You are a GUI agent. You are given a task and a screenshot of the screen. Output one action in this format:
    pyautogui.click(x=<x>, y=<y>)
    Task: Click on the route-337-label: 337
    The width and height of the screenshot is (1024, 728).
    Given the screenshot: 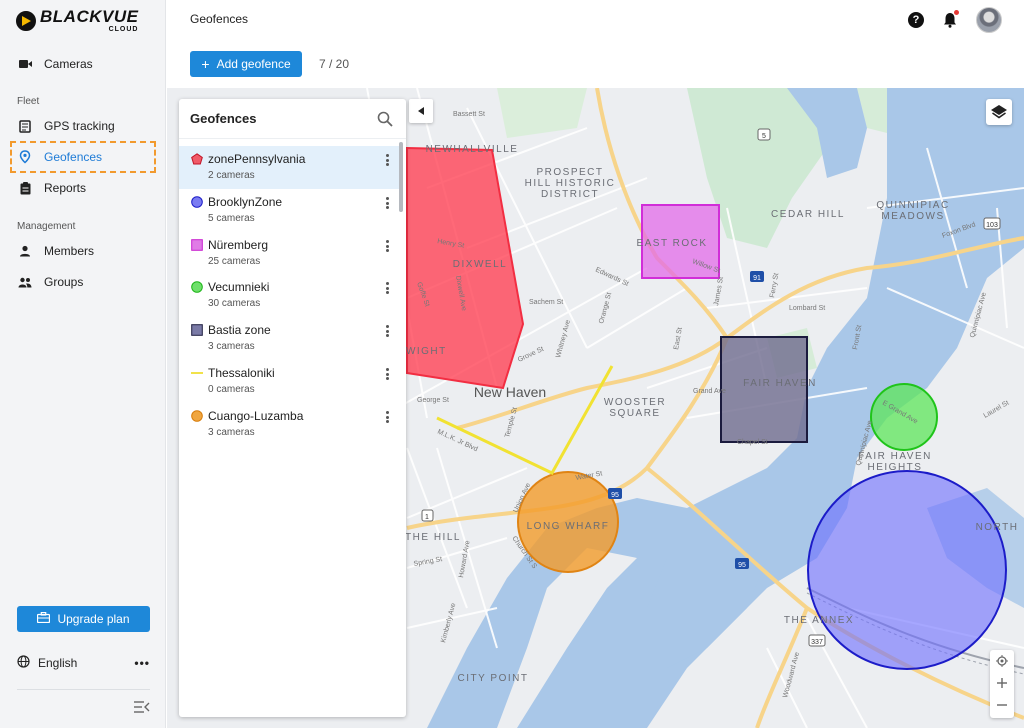 What is the action you would take?
    pyautogui.click(x=817, y=642)
    